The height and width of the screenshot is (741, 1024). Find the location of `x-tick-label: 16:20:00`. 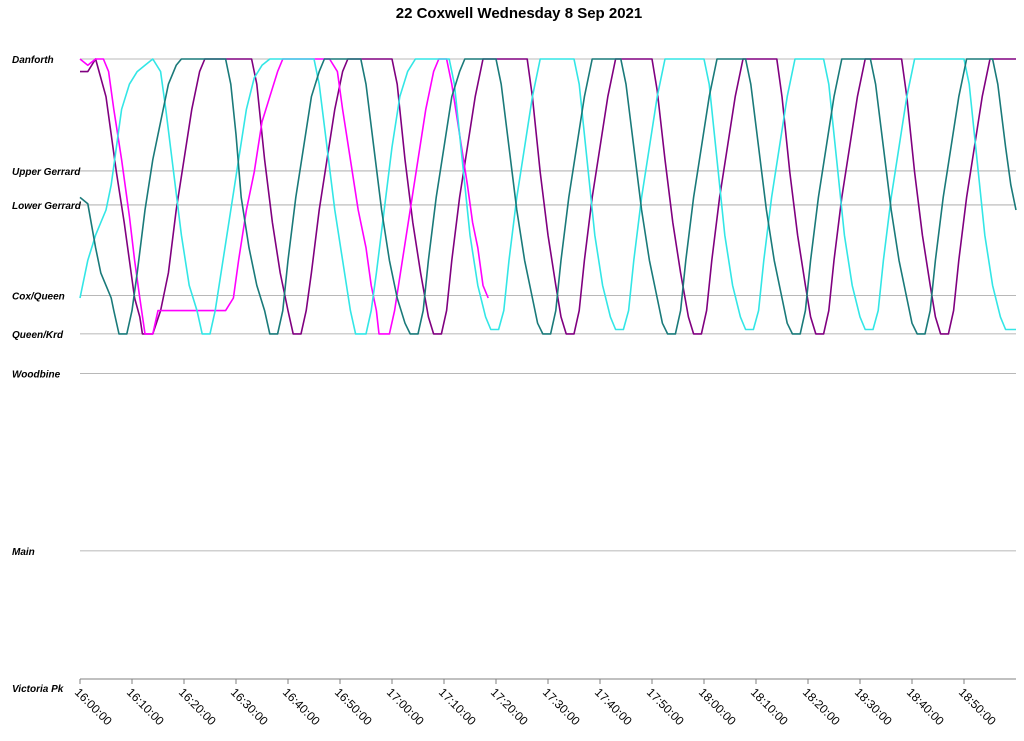

x-tick-label: 16:20:00 is located at coordinates (197, 706).